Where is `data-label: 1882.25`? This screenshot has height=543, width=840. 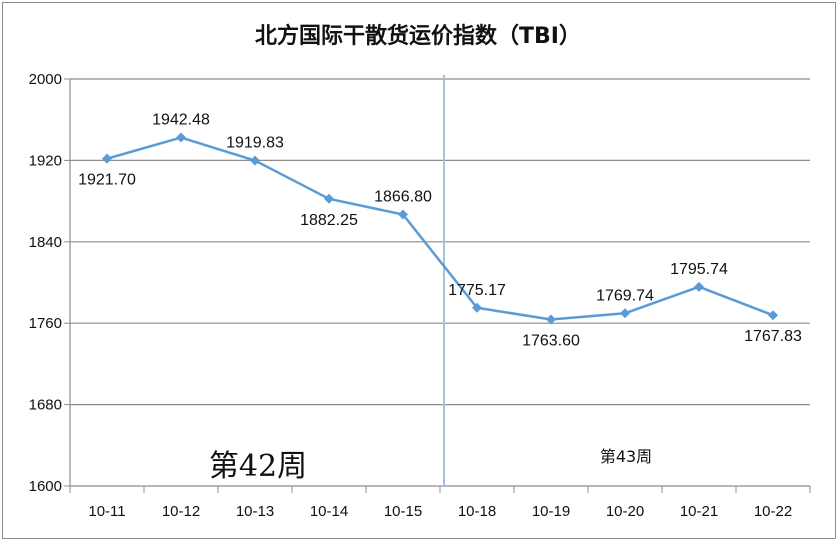
data-label: 1882.25 is located at coordinates (329, 220).